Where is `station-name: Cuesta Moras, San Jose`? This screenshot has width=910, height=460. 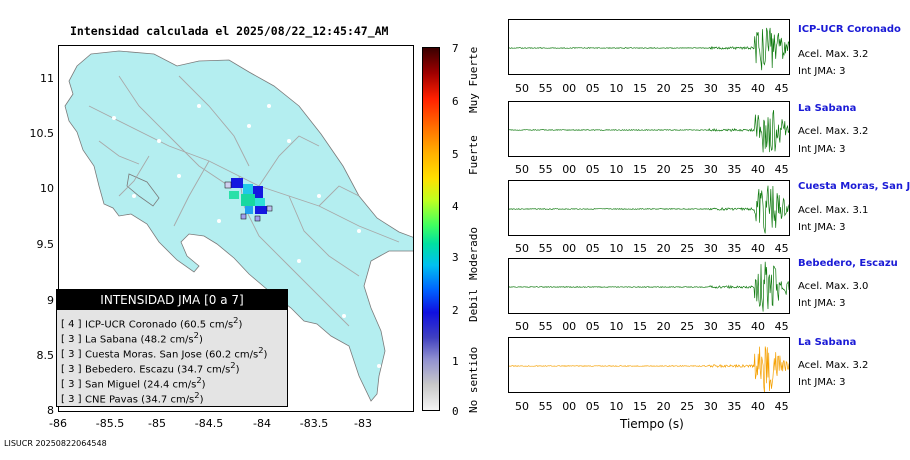 station-name: Cuesta Moras, San Jose is located at coordinates (854, 186).